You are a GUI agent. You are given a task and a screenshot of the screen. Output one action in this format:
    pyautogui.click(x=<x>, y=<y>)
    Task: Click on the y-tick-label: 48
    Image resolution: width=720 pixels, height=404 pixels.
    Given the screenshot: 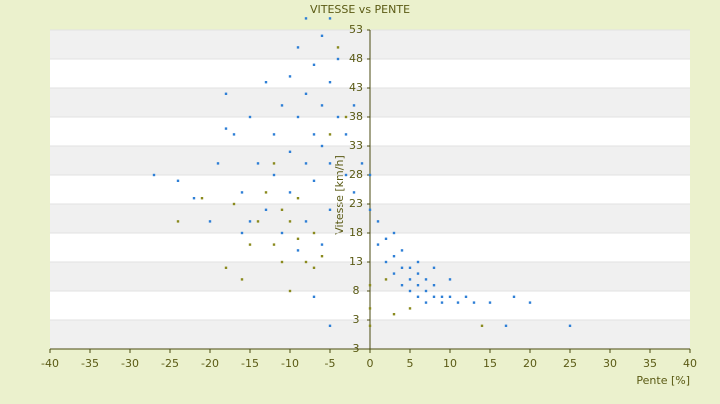 What is the action you would take?
    pyautogui.click(x=356, y=58)
    